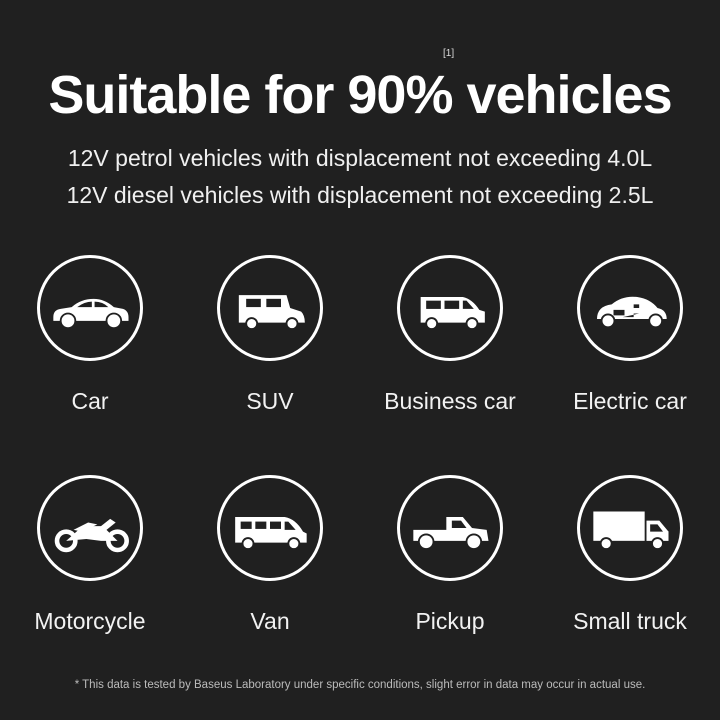  What do you see at coordinates (632, 312) in the screenshot?
I see `electric-car-icon` at bounding box center [632, 312].